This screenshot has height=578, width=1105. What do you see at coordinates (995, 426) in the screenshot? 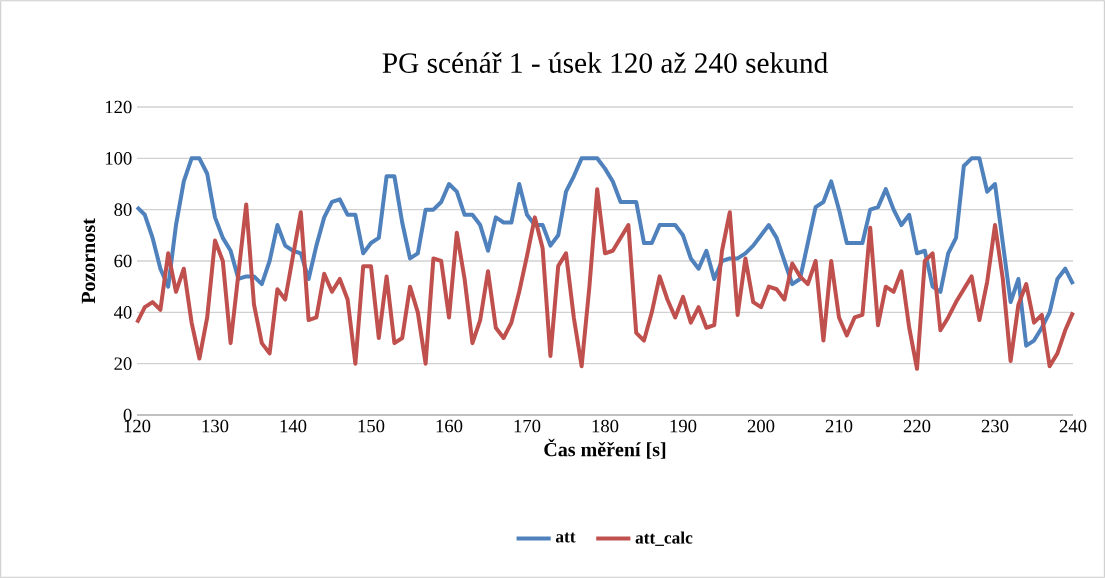
I see `x-tick-label: 230` at bounding box center [995, 426].